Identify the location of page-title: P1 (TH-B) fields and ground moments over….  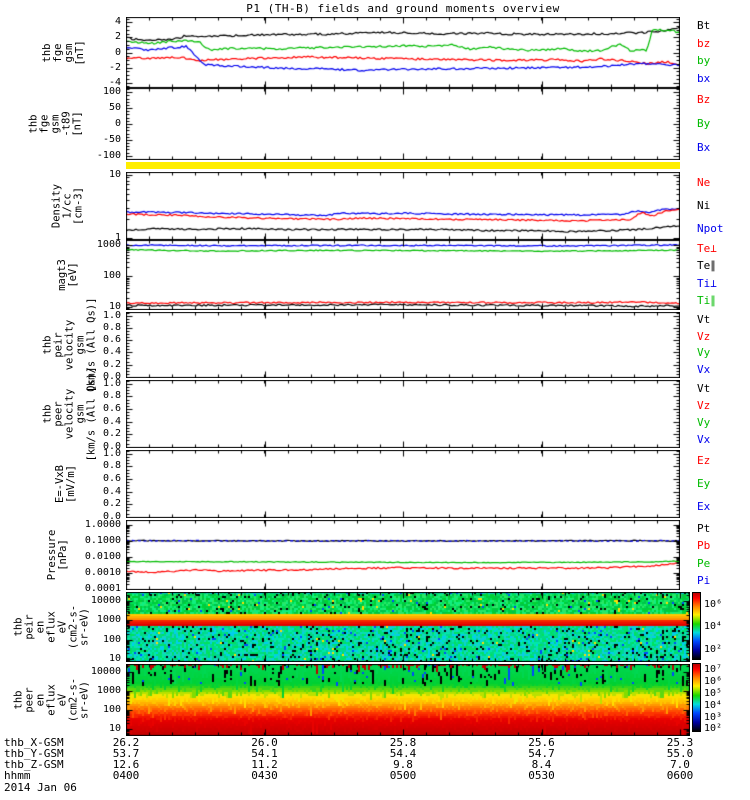
(403, 8).